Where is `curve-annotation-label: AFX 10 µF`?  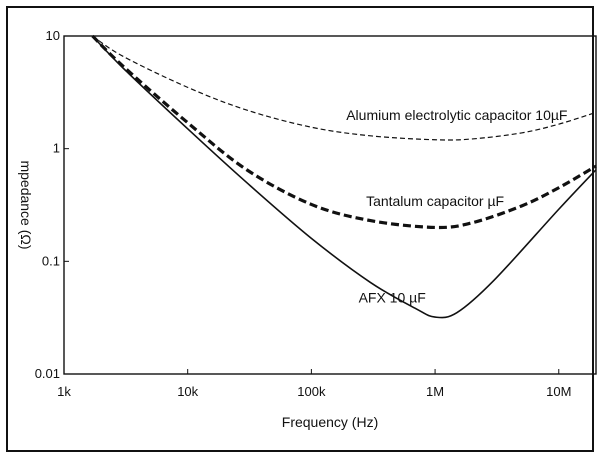
curve-annotation-label: AFX 10 µF is located at coordinates (392, 298).